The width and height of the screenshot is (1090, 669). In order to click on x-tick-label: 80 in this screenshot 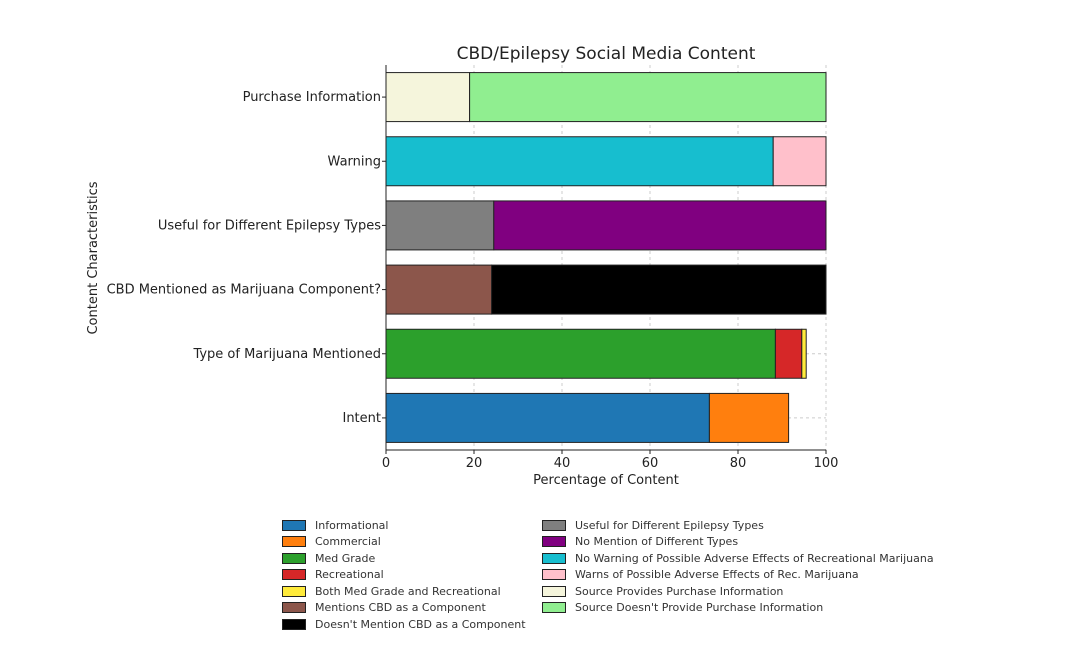, I will do `click(738, 463)`.